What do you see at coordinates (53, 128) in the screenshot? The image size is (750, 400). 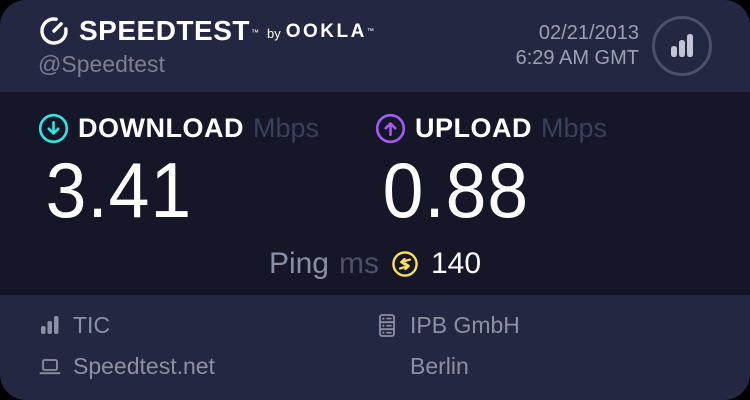 I see `download-icon` at bounding box center [53, 128].